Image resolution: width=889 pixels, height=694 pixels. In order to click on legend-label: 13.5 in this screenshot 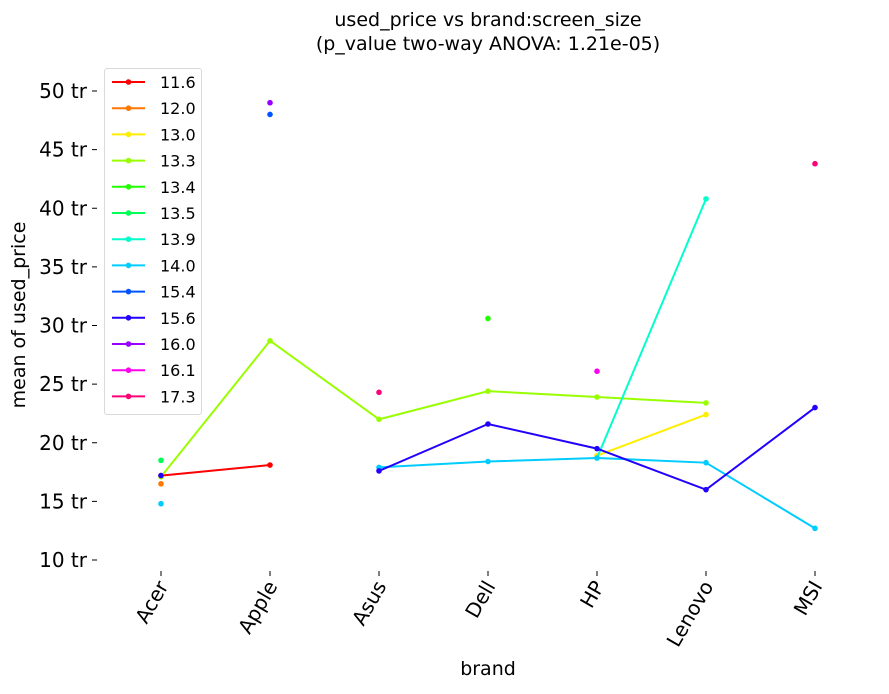, I will do `click(178, 213)`.